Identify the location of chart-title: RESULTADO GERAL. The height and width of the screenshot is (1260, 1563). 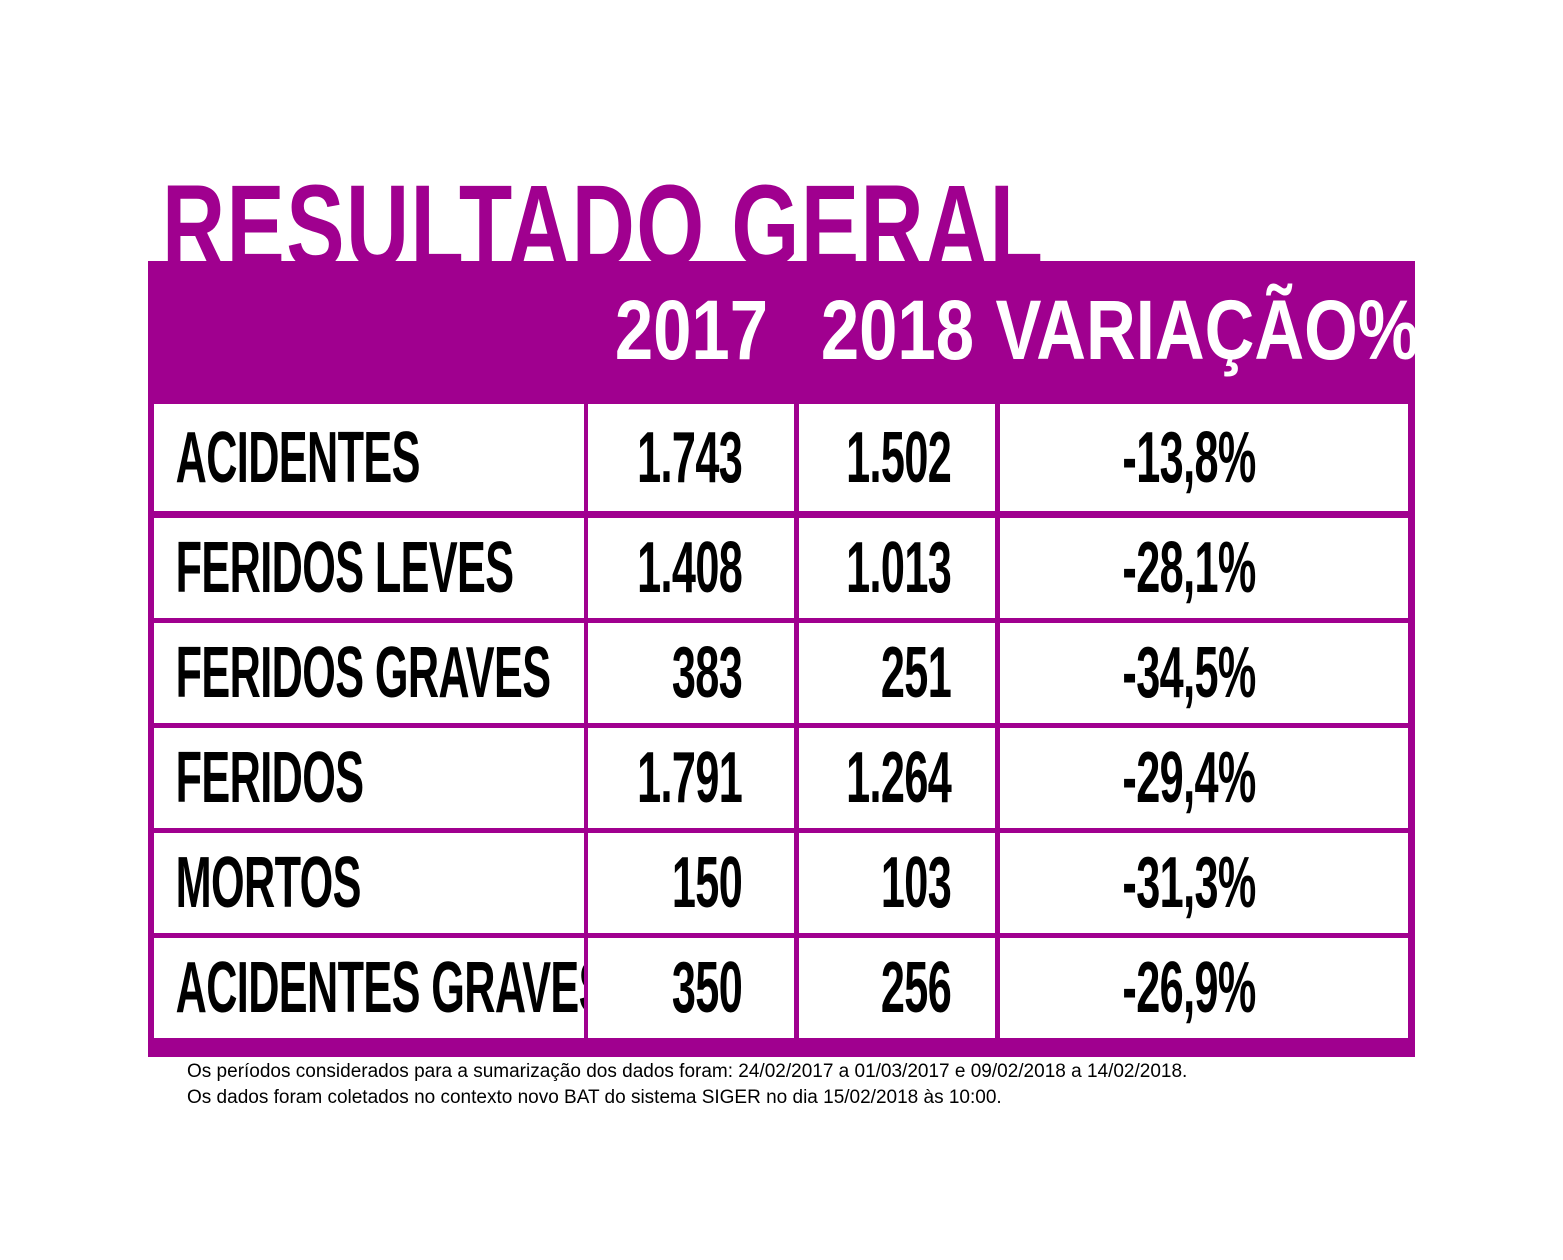
(603, 218).